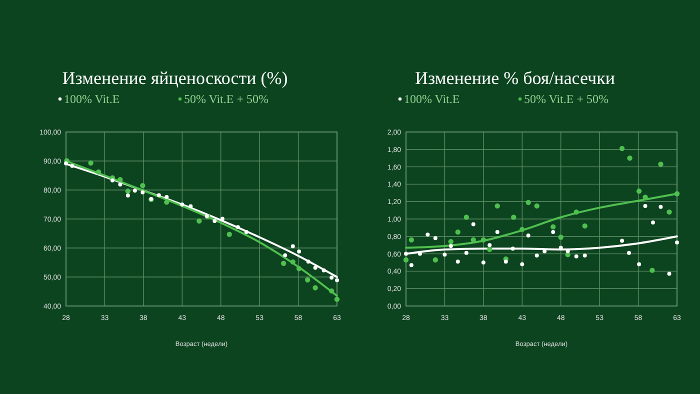 The image size is (700, 394). I want to click on chart-title: Изменение % боя/насечки, so click(515, 78).